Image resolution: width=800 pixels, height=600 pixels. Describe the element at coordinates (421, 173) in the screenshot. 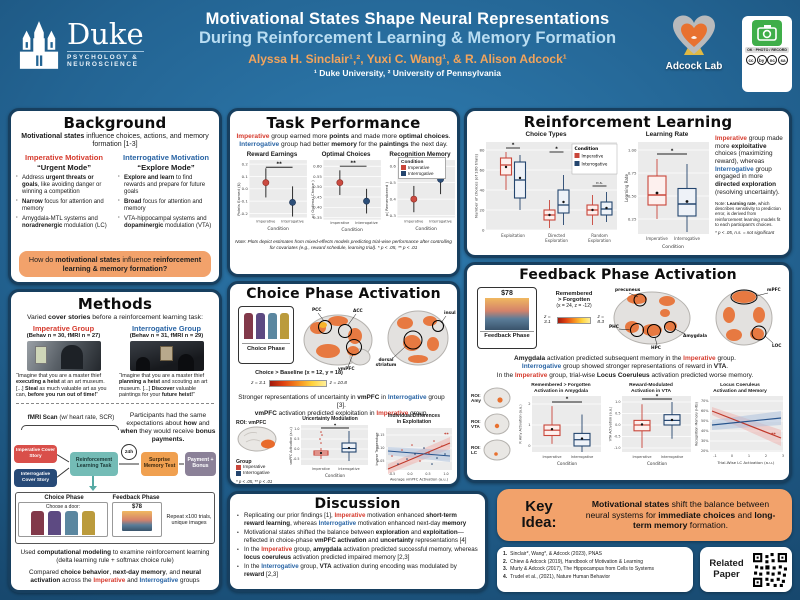

I see `legend-interrogative: Interrogative` at that location.